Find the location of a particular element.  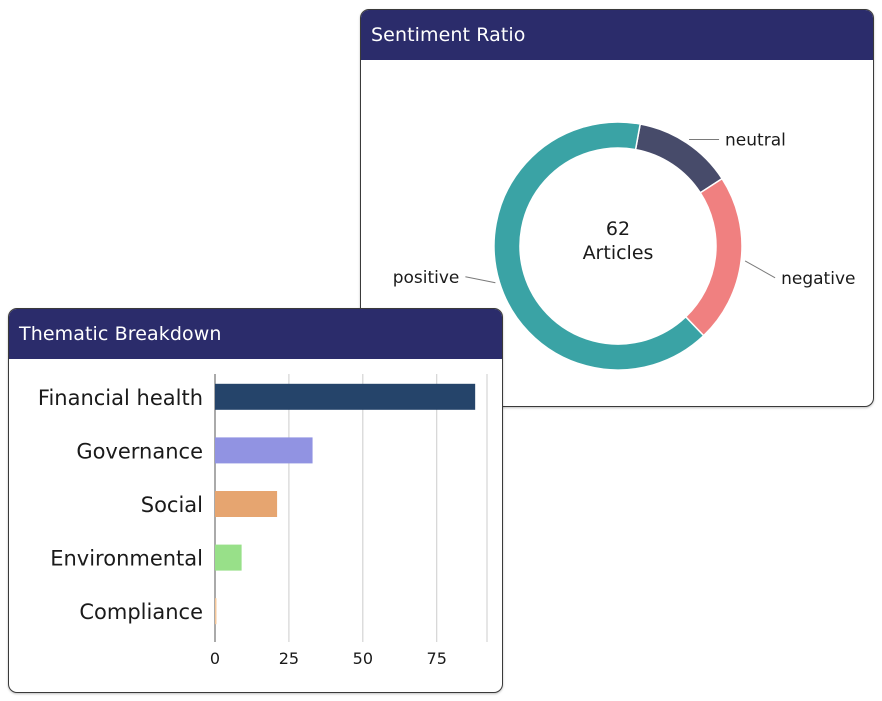

bar-category-label: Compliance is located at coordinates (141, 612).